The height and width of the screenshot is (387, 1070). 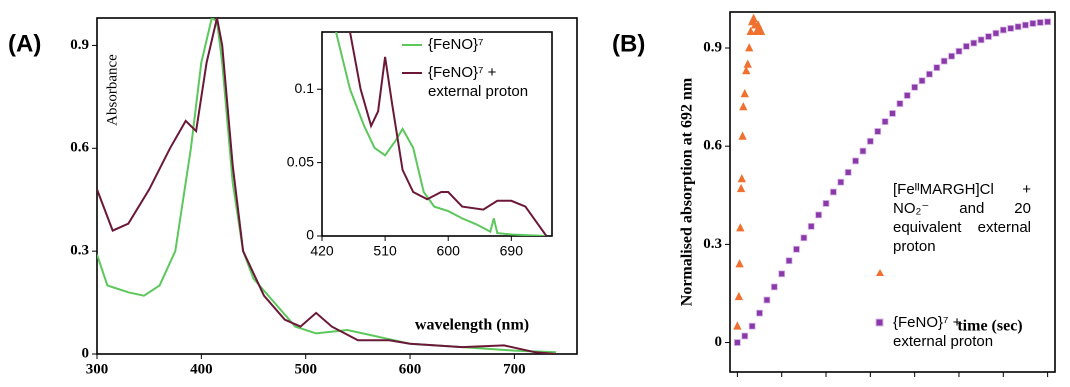 What do you see at coordinates (201, 369) in the screenshot?
I see `x-tick-label: 400` at bounding box center [201, 369].